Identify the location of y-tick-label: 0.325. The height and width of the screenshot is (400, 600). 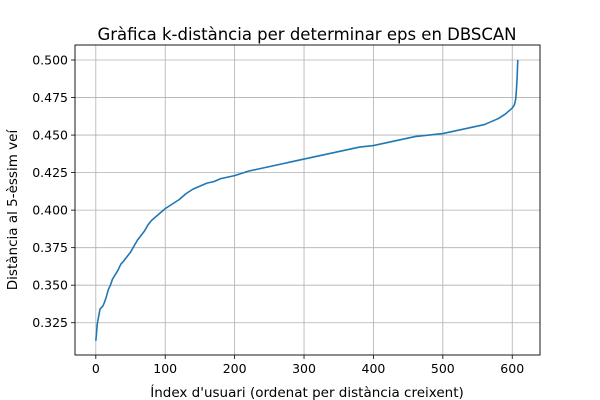
(50, 322).